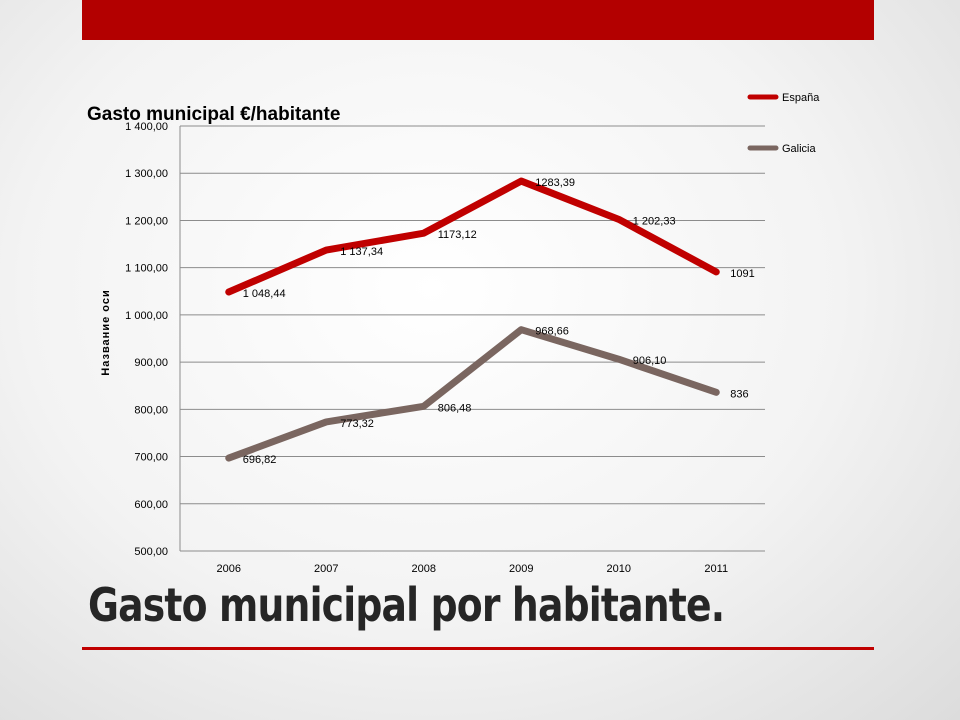 This screenshot has width=960, height=720. I want to click on legend-label: Galicia, so click(799, 149).